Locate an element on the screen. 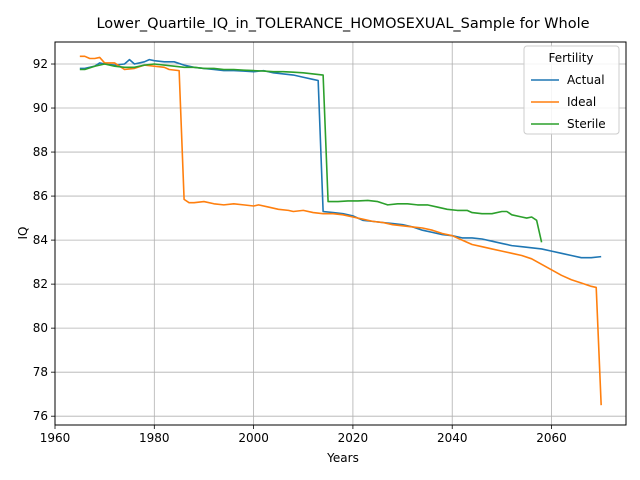  x-tick-label: 2060 is located at coordinates (551, 438).